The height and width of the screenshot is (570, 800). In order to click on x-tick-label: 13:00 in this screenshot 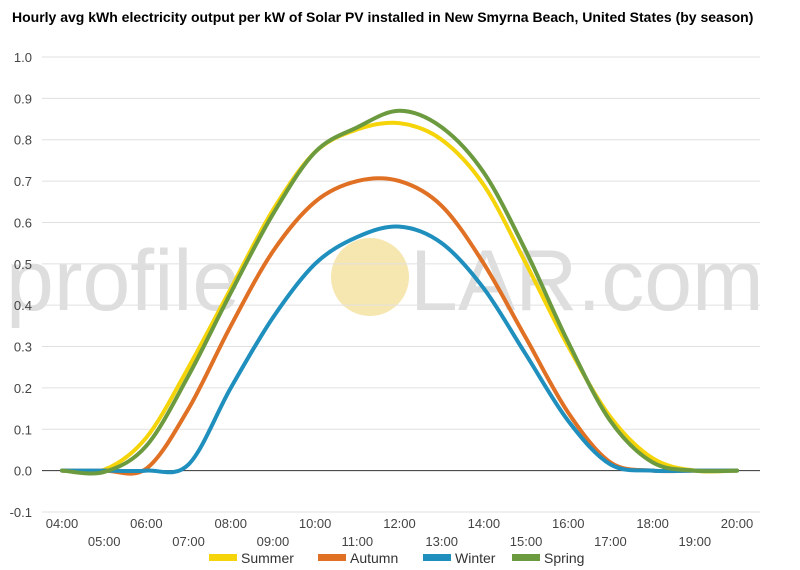, I will do `click(441, 541)`.